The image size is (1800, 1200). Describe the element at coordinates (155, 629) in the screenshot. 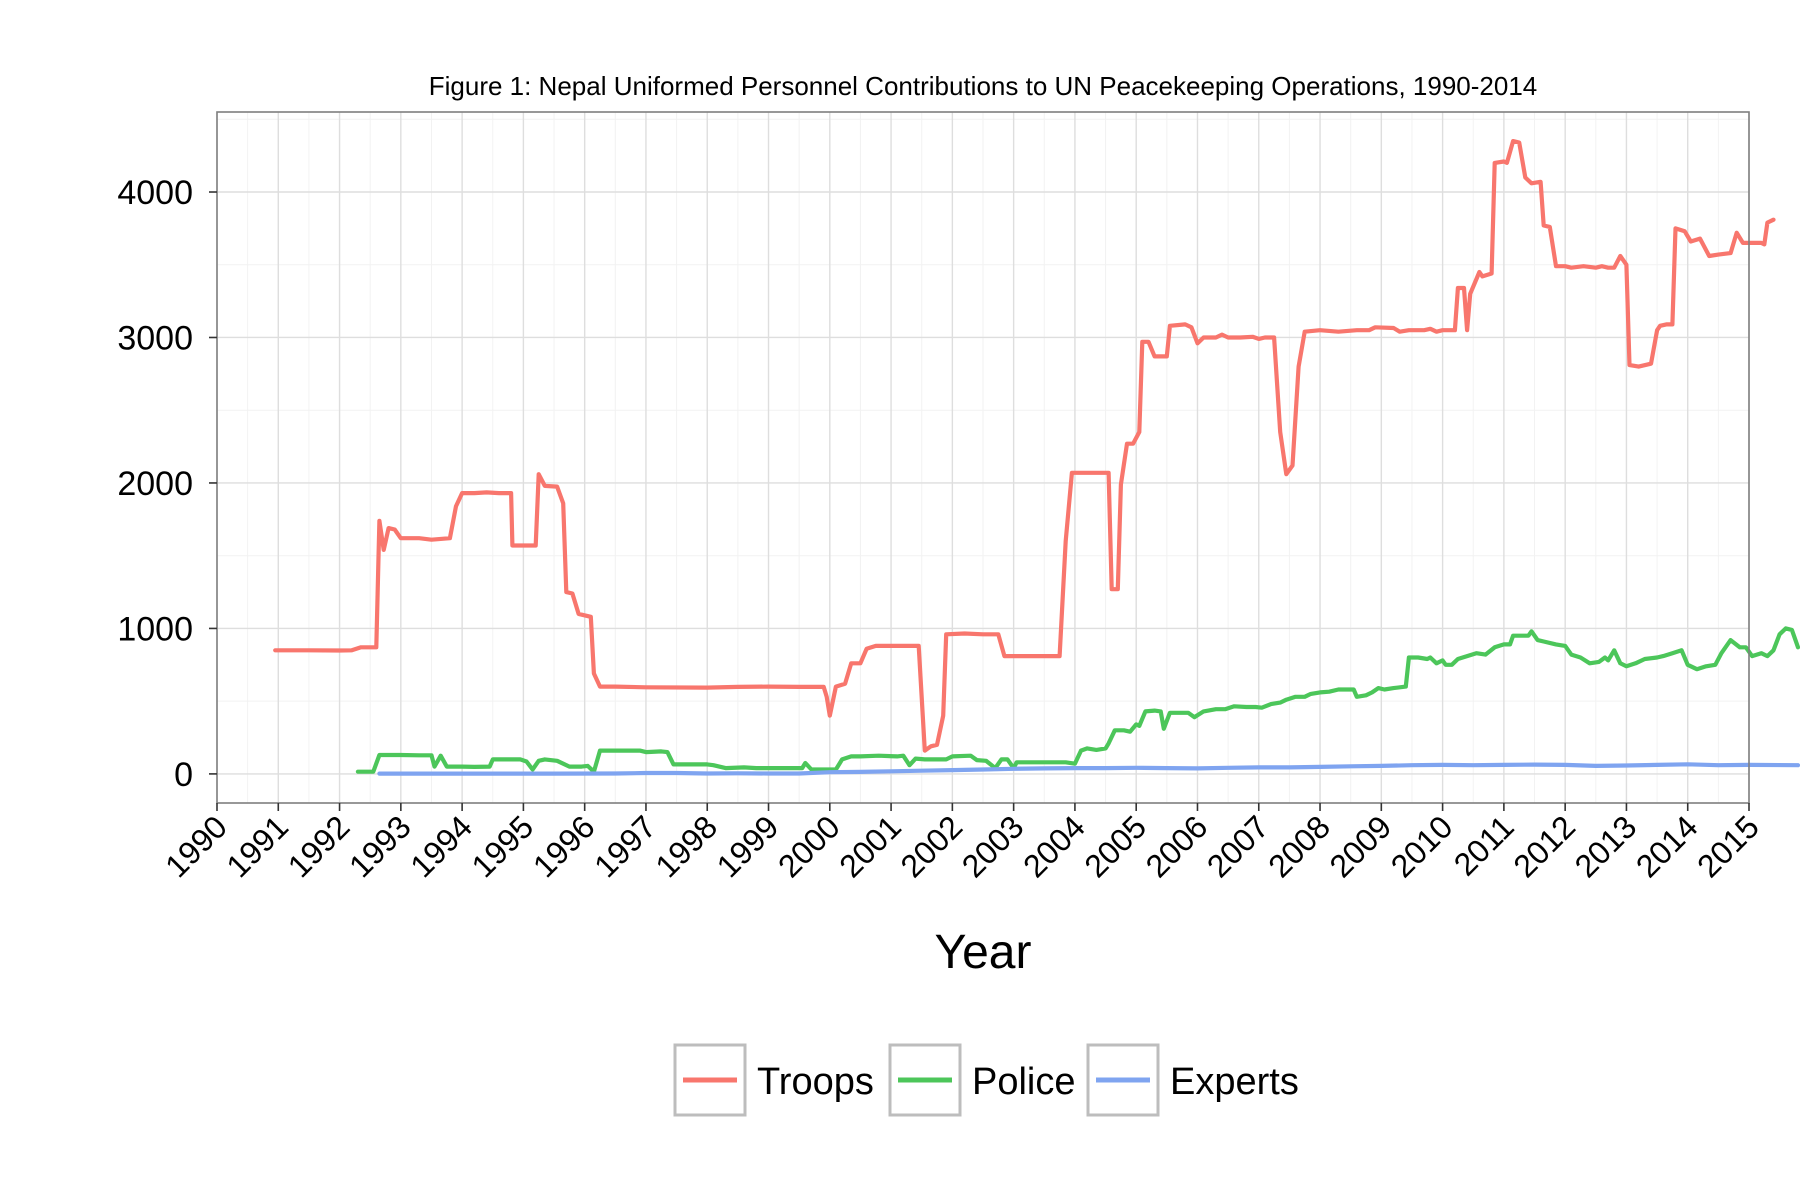

I see `y-tick-label: 1000` at that location.